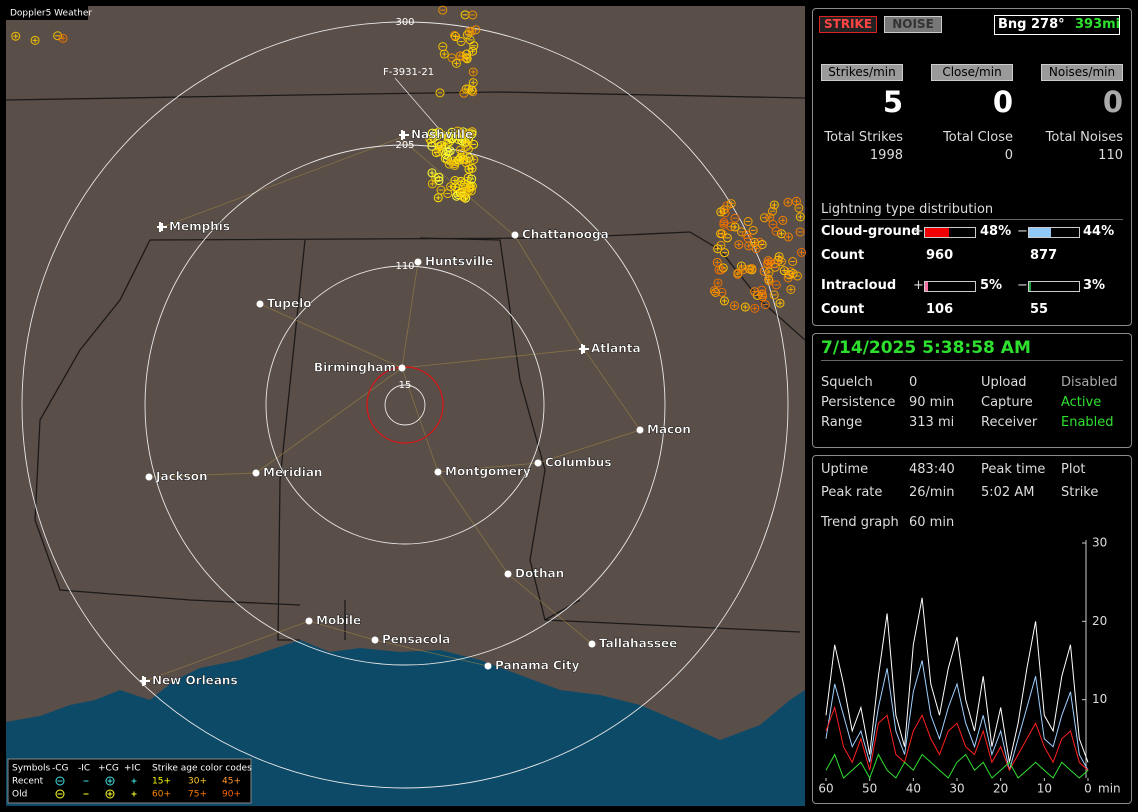 This screenshot has width=1138, height=812. I want to click on x-tick-label: 10, so click(1044, 789).